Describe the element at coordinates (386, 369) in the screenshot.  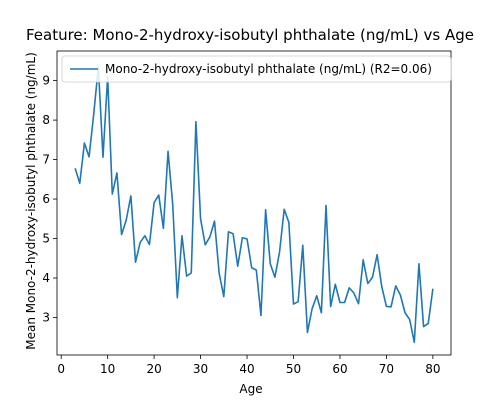
I see `x-tick-label-70: 70` at that location.